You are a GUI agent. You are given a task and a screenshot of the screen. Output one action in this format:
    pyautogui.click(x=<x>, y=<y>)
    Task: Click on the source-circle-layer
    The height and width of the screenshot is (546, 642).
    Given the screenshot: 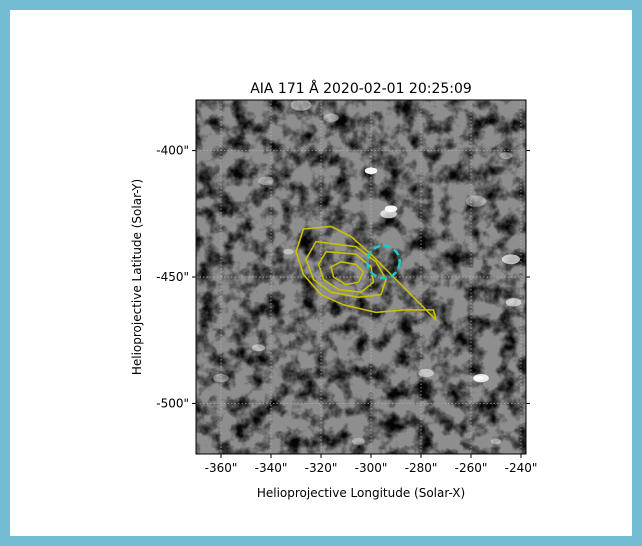 What is the action you would take?
    pyautogui.click(x=383, y=262)
    